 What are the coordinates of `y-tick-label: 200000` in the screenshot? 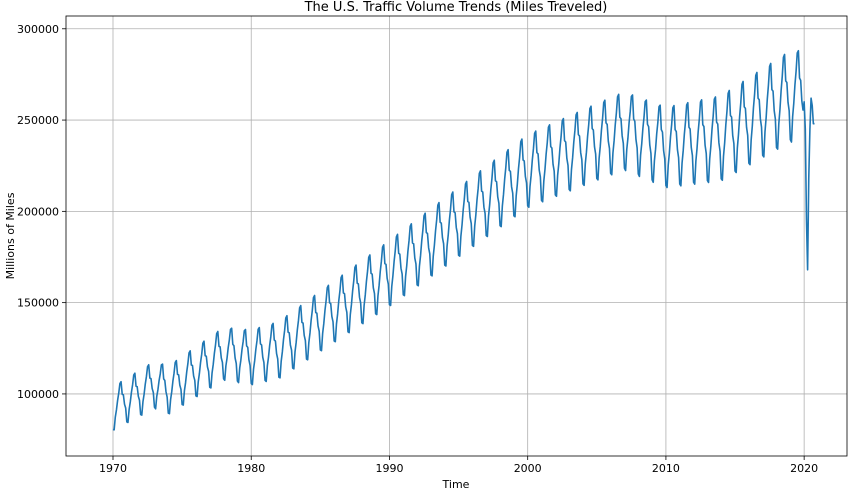 It's located at (38, 211).